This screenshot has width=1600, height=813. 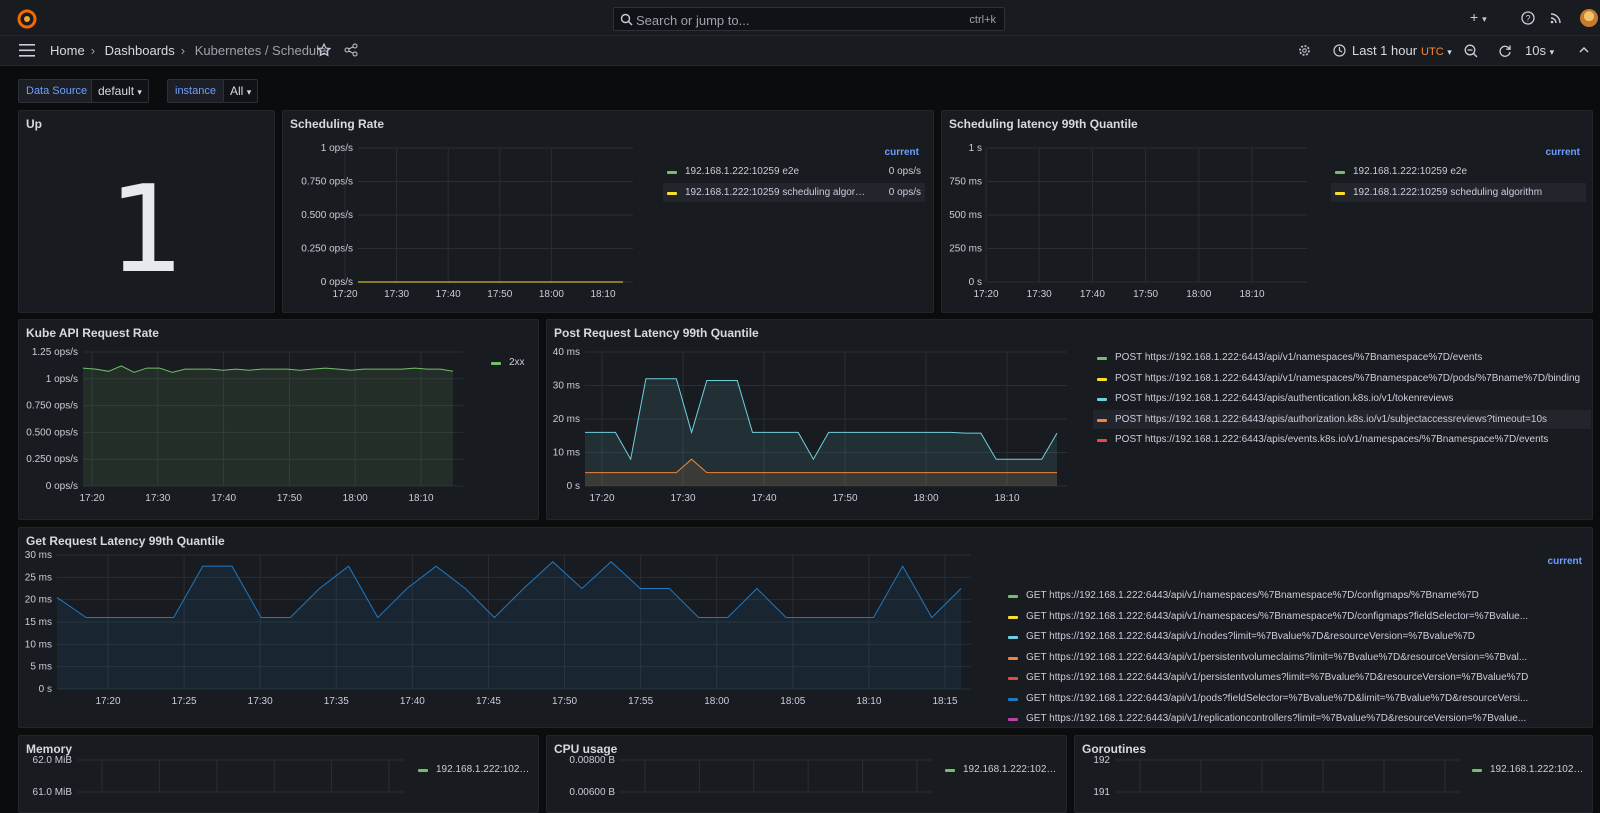 What do you see at coordinates (184, 701) in the screenshot?
I see `x-tick-label: 17:25` at bounding box center [184, 701].